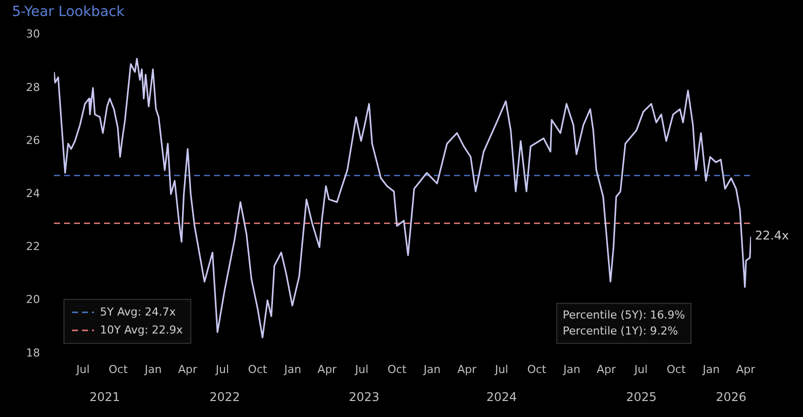 This screenshot has height=417, width=803. What do you see at coordinates (33, 193) in the screenshot?
I see `y-tick-label: 24` at bounding box center [33, 193].